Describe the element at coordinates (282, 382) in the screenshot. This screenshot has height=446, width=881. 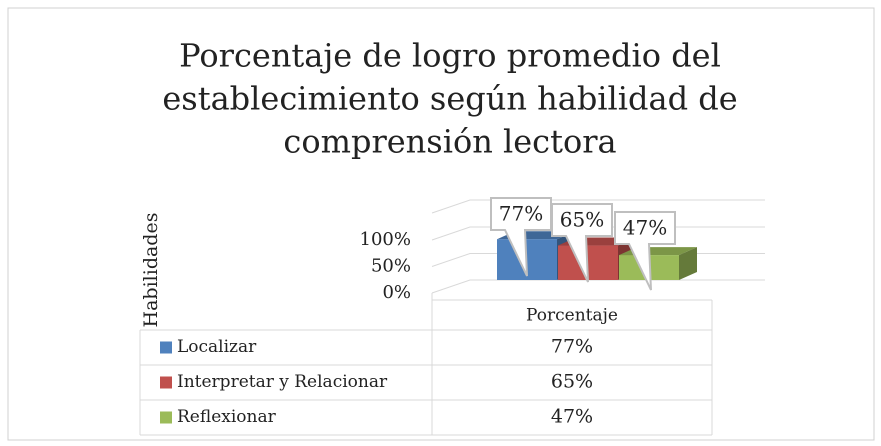
I see `legend-label: Interpretar y Relacionar` at that location.